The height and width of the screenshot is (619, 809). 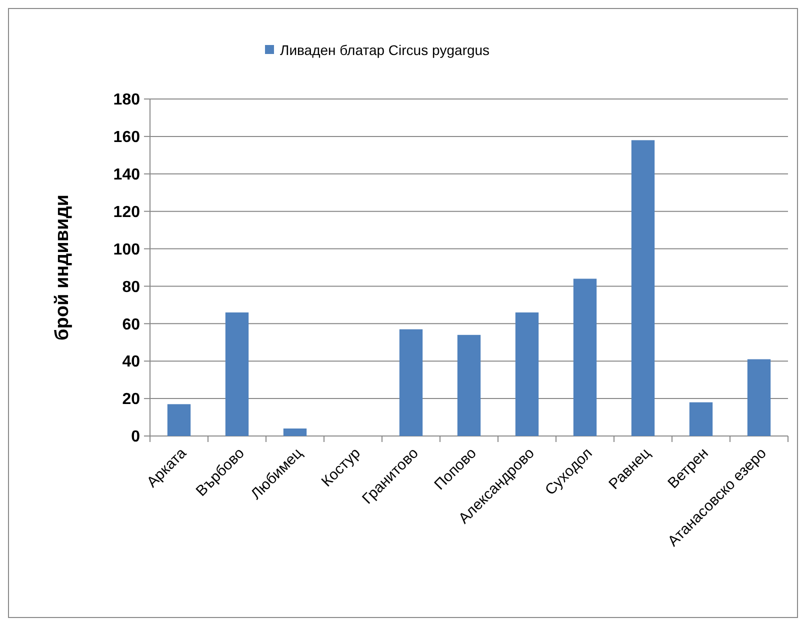 I want to click on y-tick-label: 120, so click(x=126, y=212).